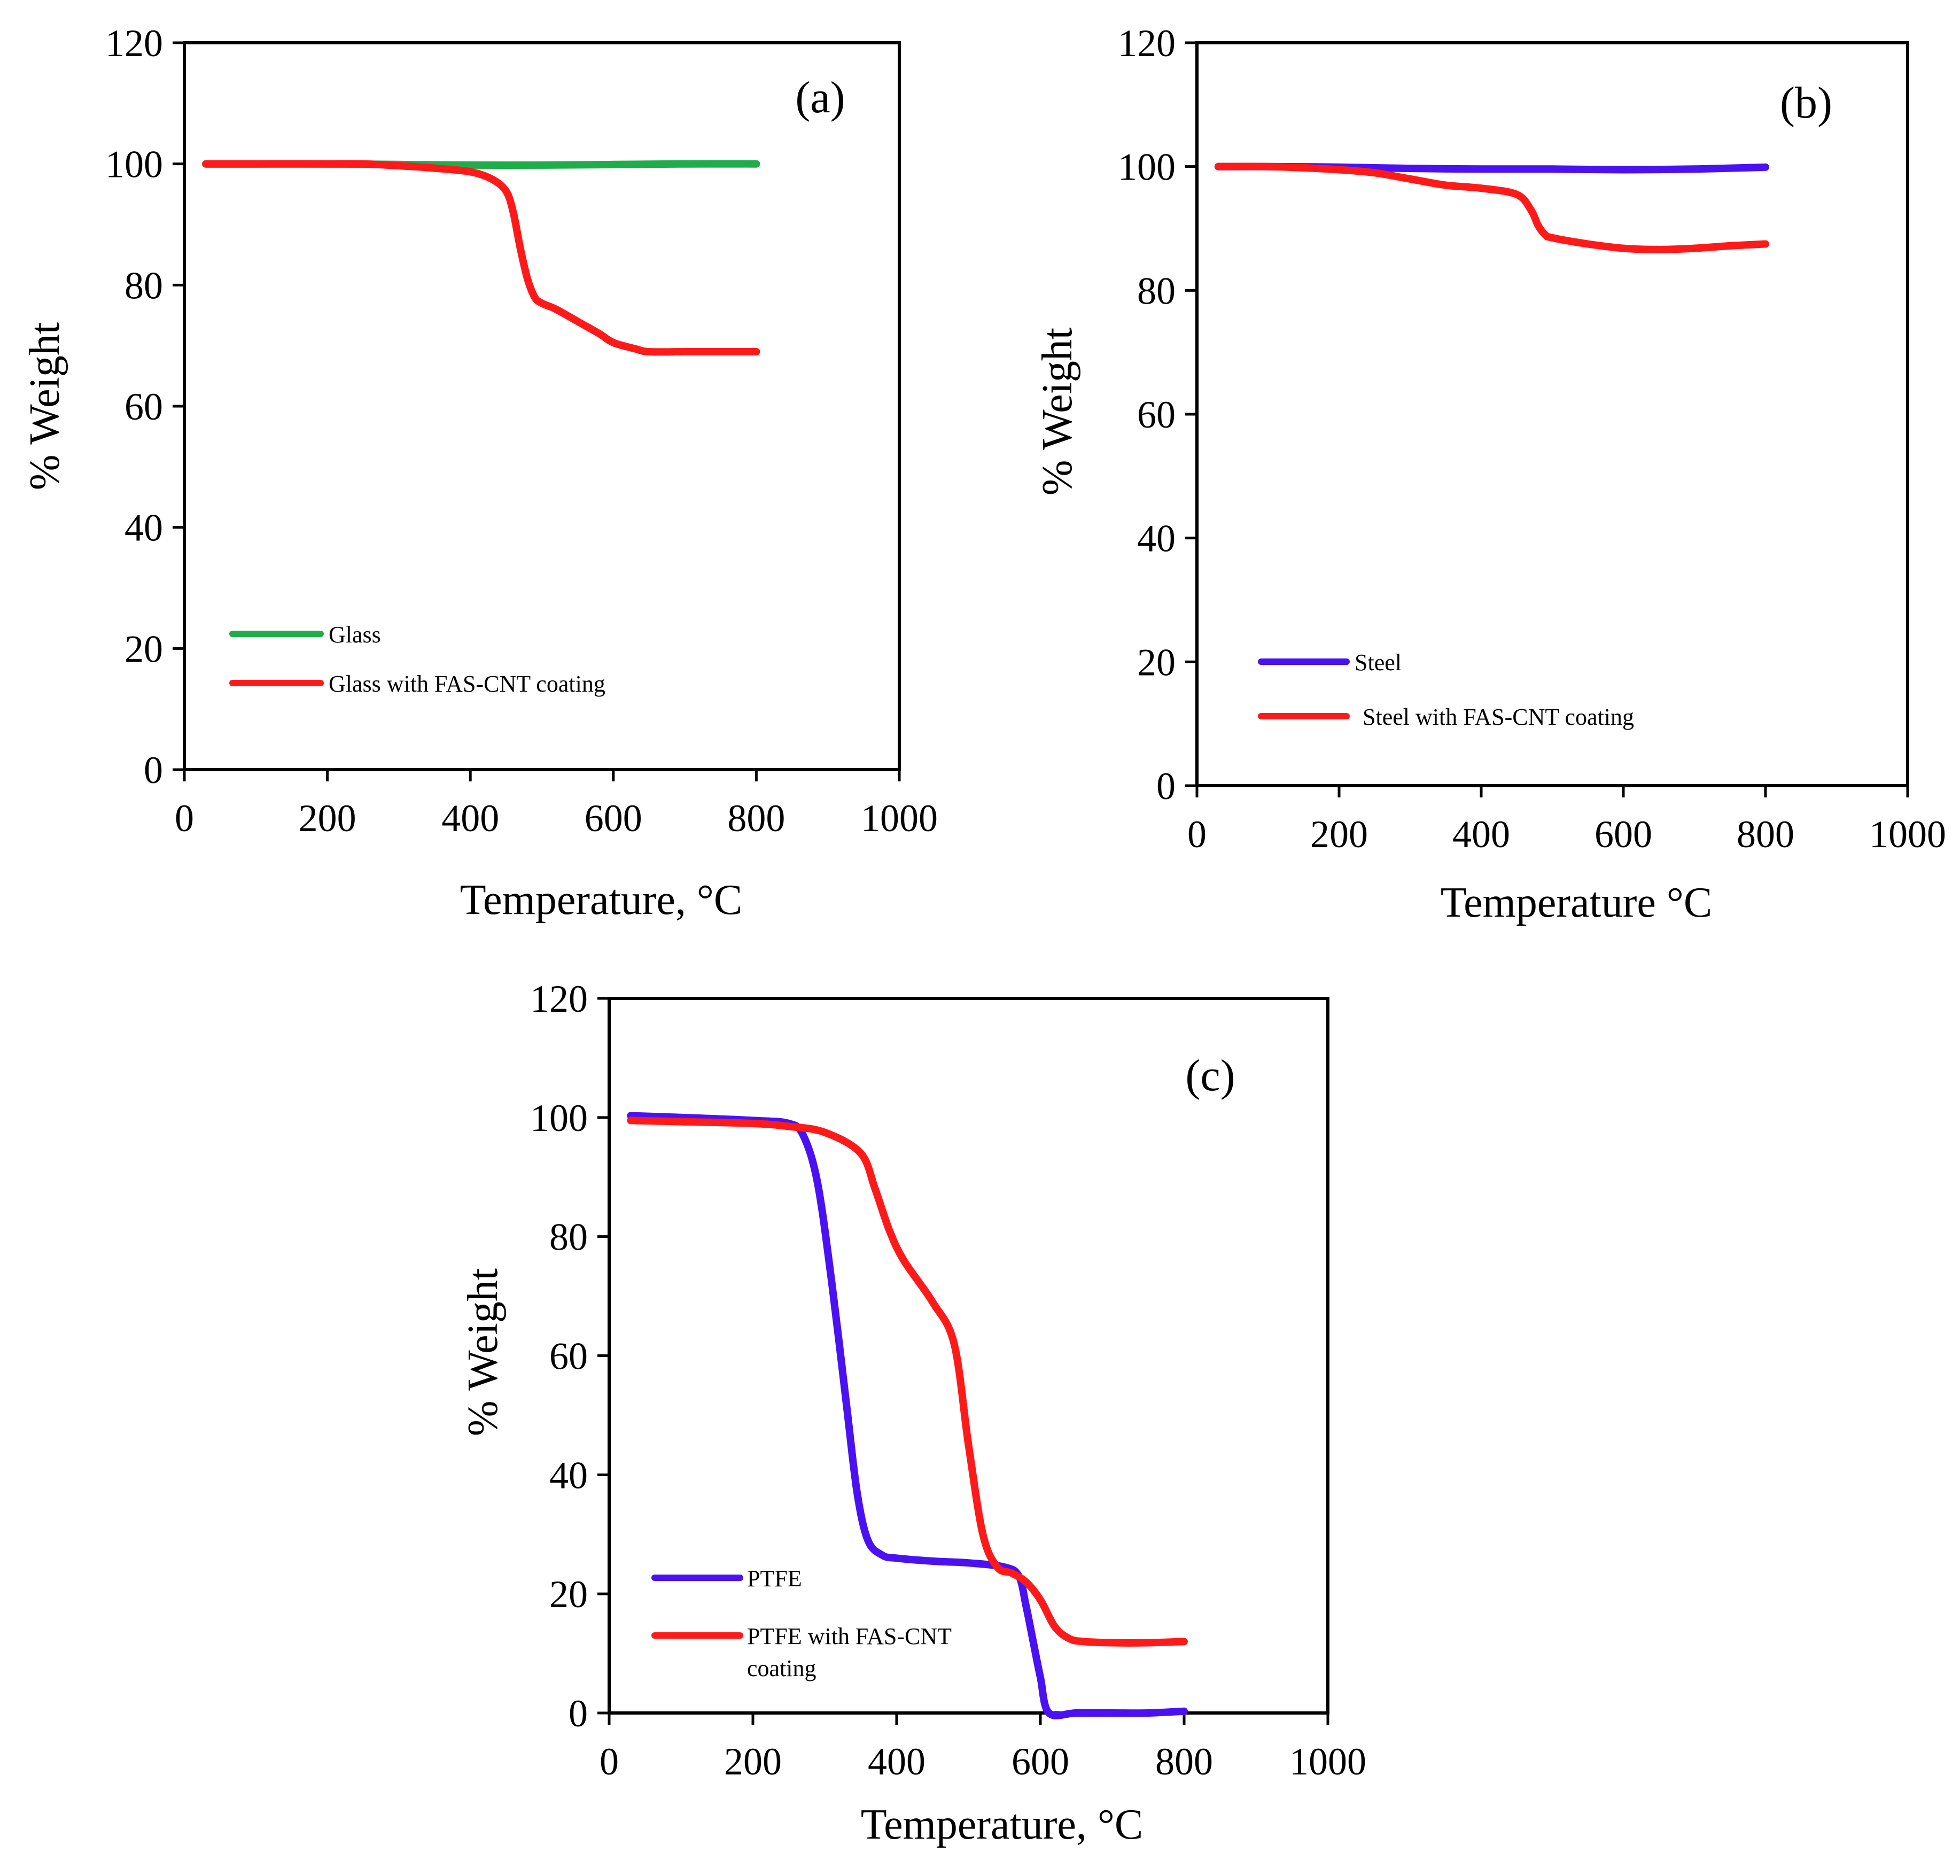  I want to click on x-tick-label-b-600: 600, so click(1624, 834).